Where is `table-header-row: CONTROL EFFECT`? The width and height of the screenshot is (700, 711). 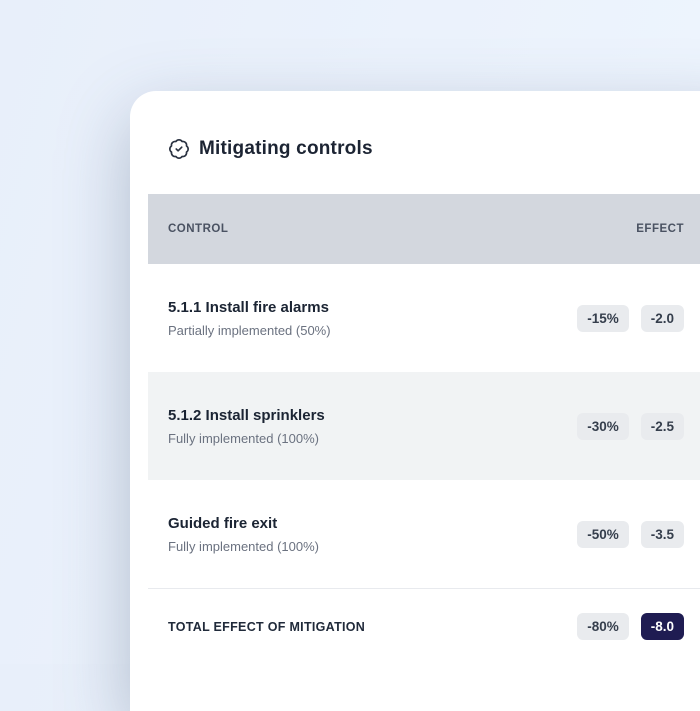 table-header-row: CONTROL EFFECT is located at coordinates (424, 229).